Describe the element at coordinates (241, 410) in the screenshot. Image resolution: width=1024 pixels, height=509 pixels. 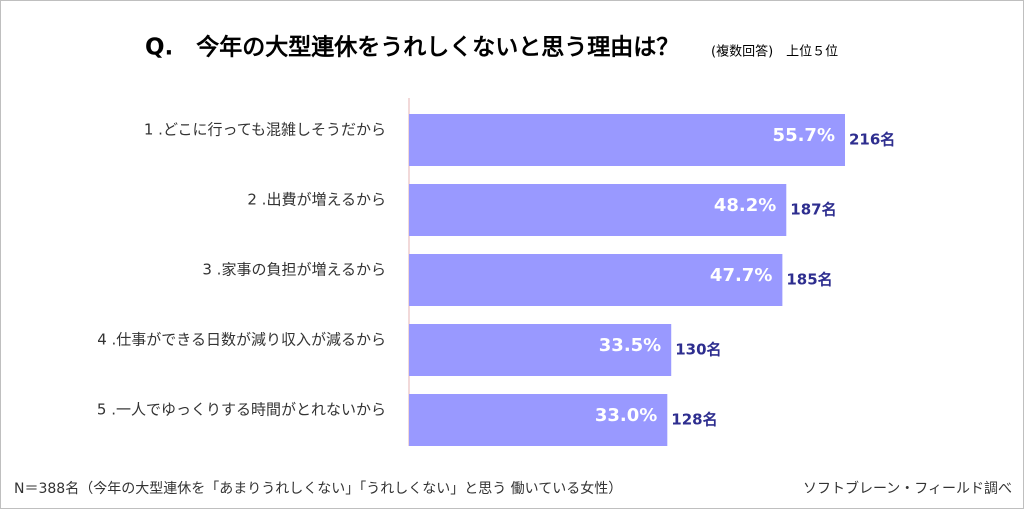
I see `category-label: 5 .一人でゆっくりする時間がとれないから` at that location.